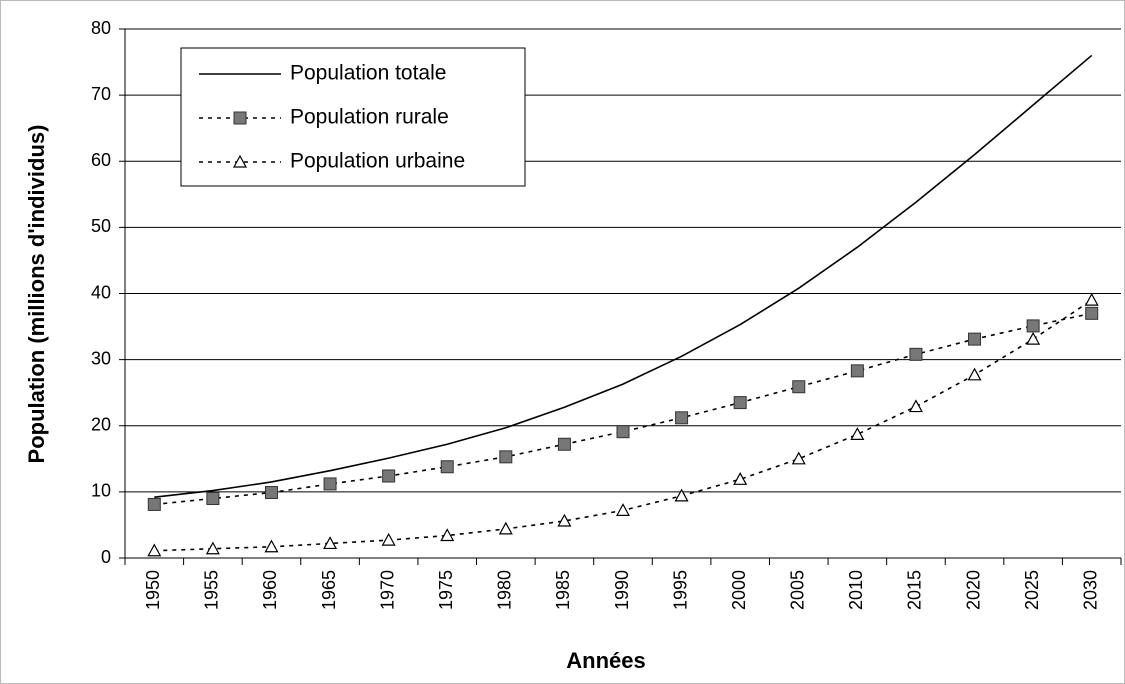 The width and height of the screenshot is (1125, 684). Describe the element at coordinates (106, 557) in the screenshot. I see `y-tick-label: 0` at that location.